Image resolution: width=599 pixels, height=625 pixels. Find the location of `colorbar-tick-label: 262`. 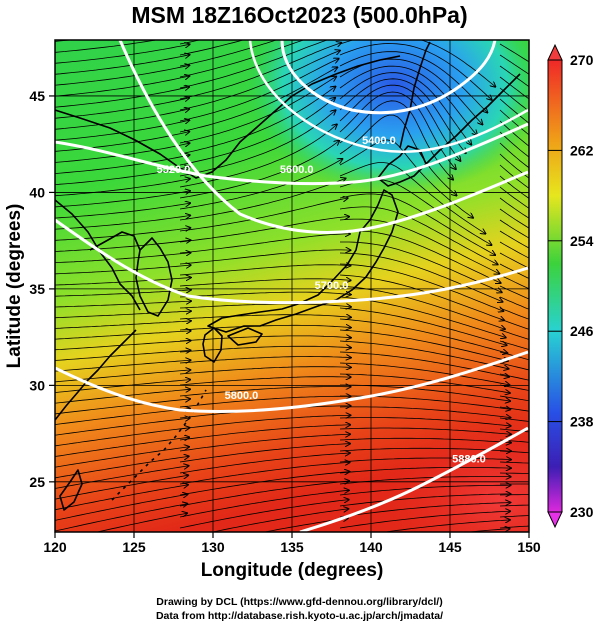

colorbar-tick-label: 262 is located at coordinates (582, 150).